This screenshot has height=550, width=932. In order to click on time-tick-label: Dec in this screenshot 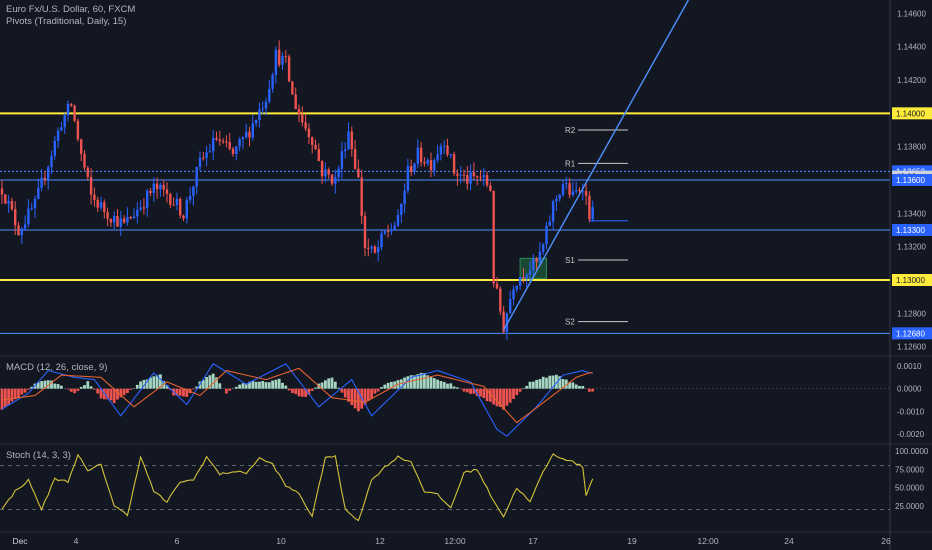, I will do `click(20, 541)`.